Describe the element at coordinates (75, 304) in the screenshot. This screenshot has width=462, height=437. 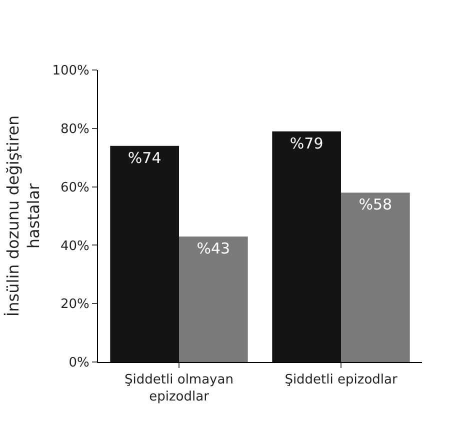
I see `y-tick-label: 20%` at that location.